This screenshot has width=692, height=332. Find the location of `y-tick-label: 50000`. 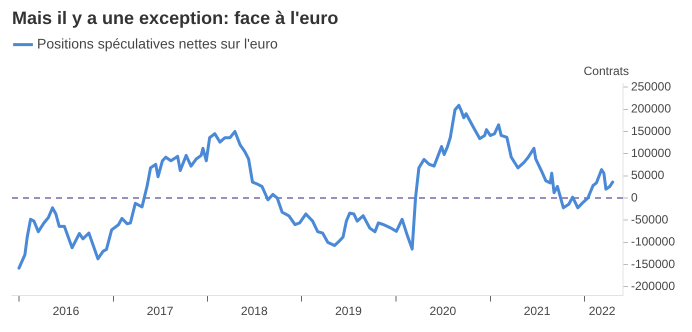

y-tick-label: 50000 is located at coordinates (647, 175).